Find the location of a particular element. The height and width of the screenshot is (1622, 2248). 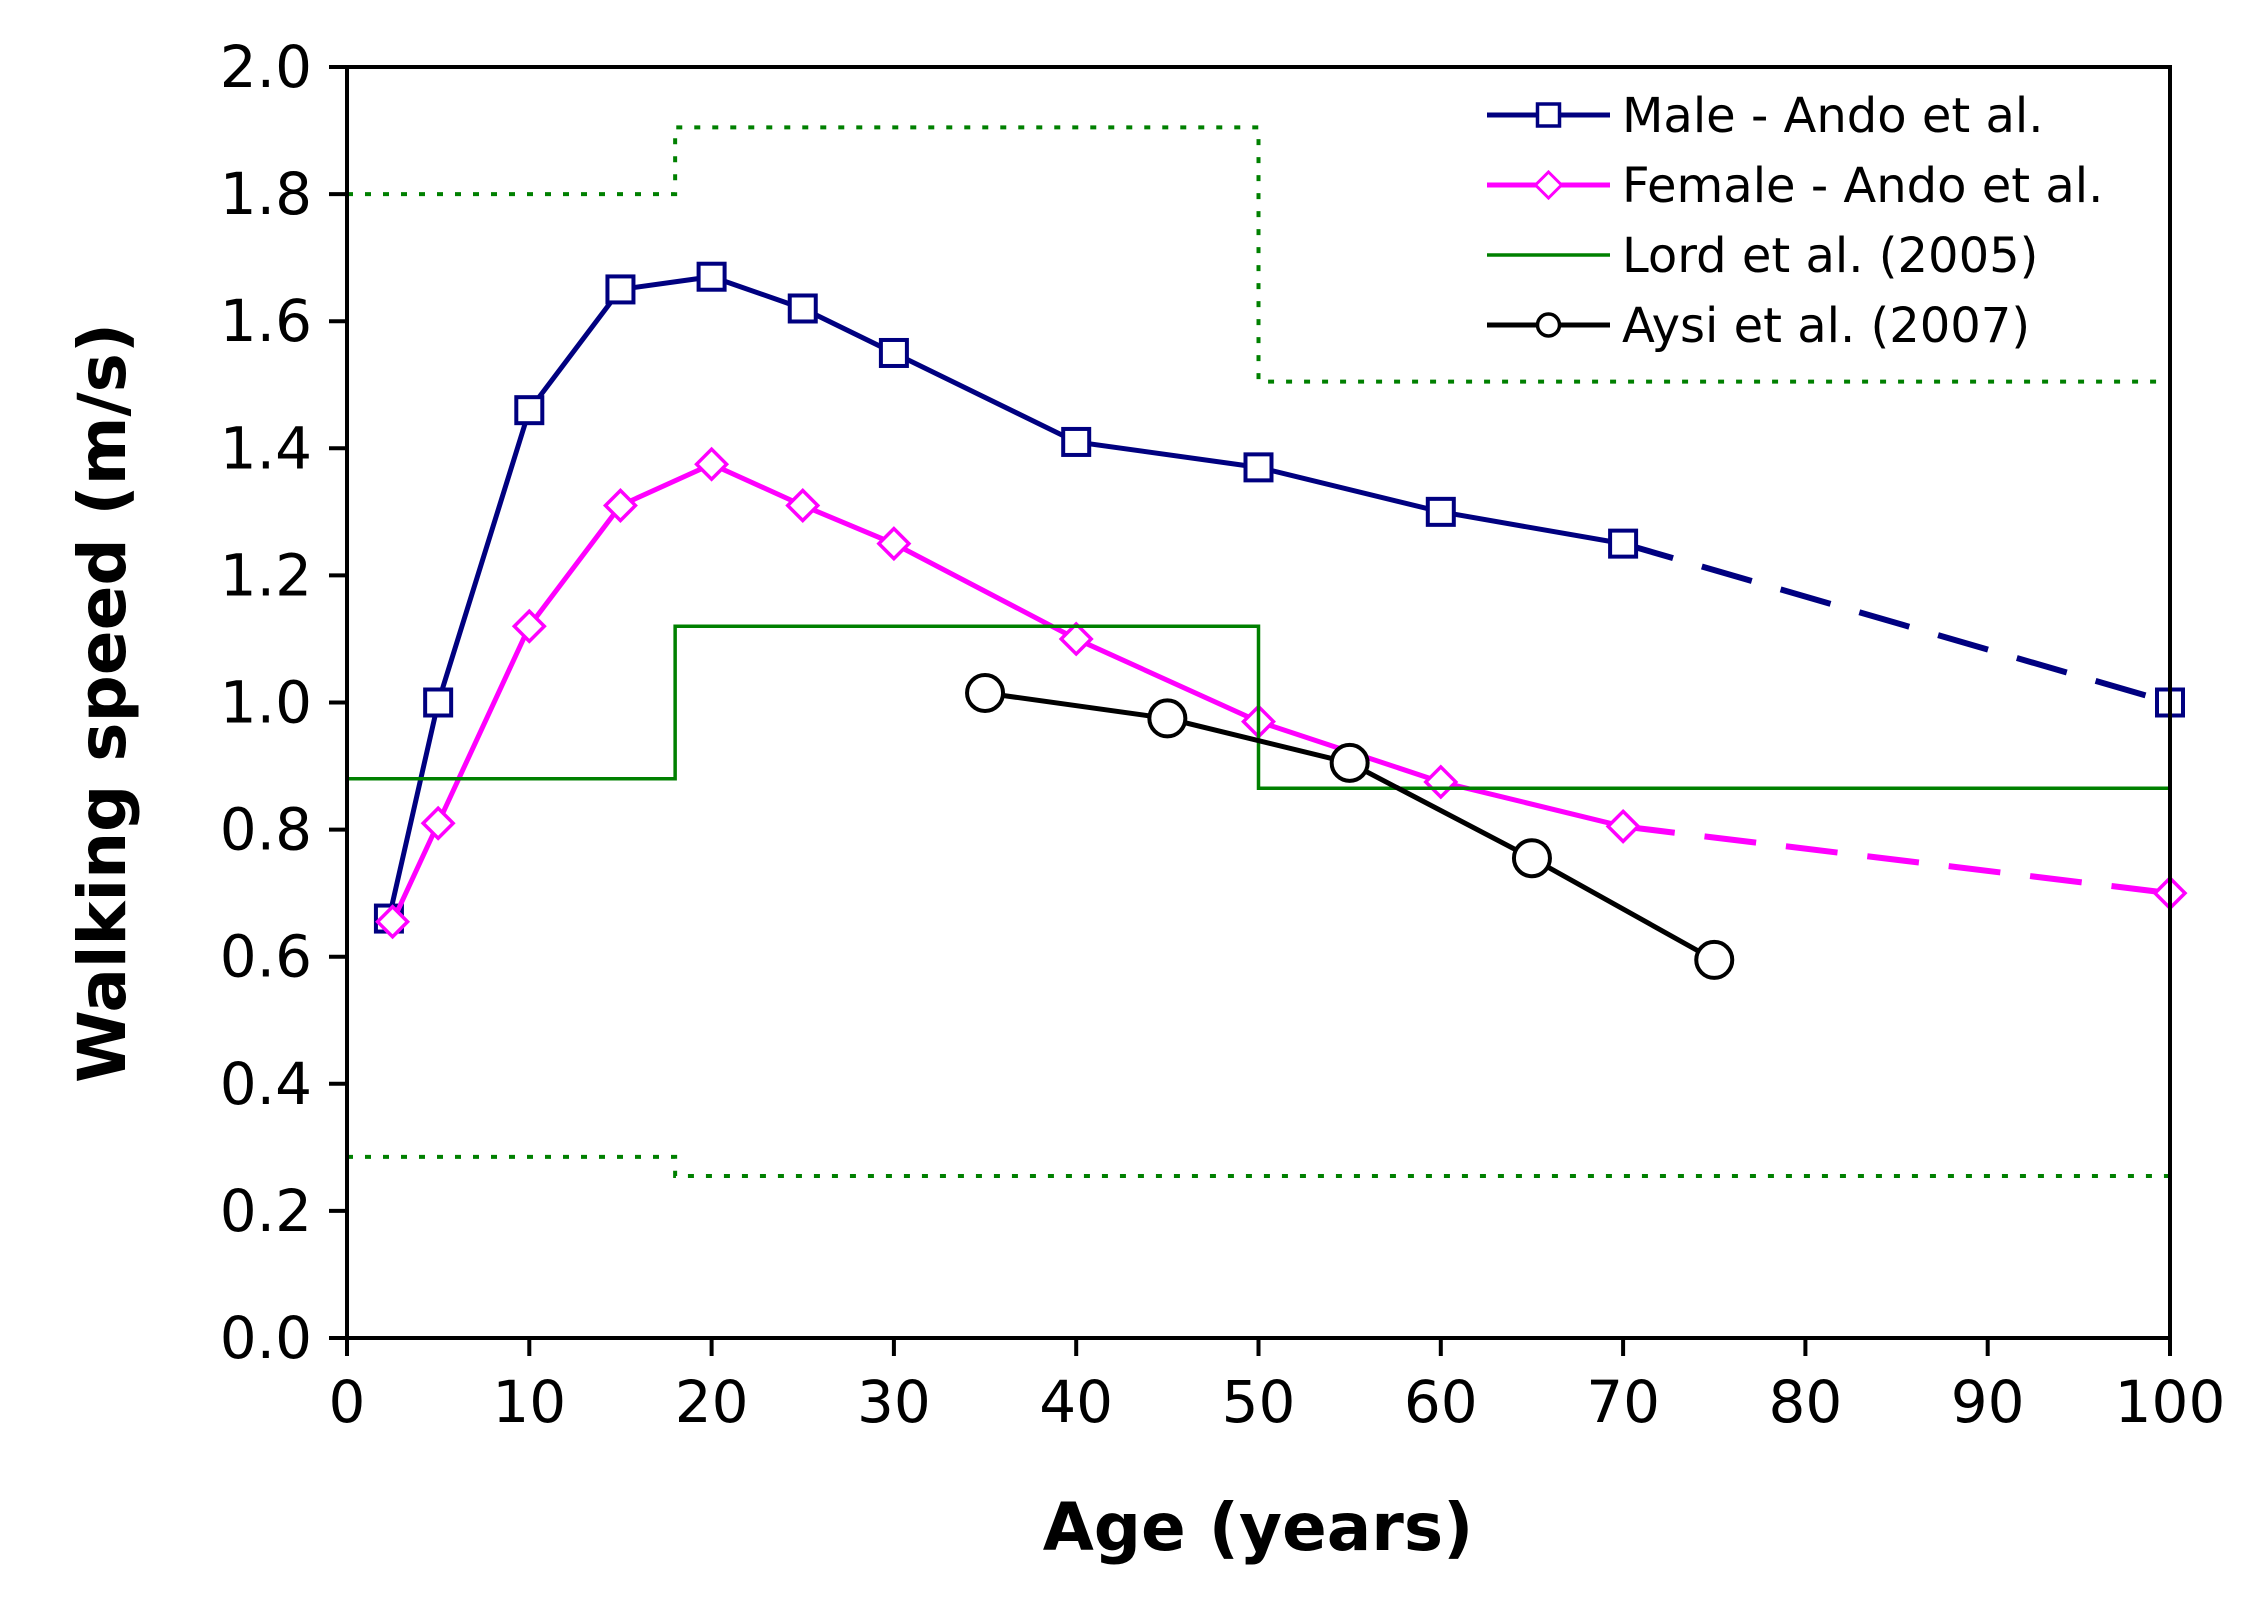

legend-item-male-ando-et-al: Male - Ando et al. is located at coordinates (1765, 116).